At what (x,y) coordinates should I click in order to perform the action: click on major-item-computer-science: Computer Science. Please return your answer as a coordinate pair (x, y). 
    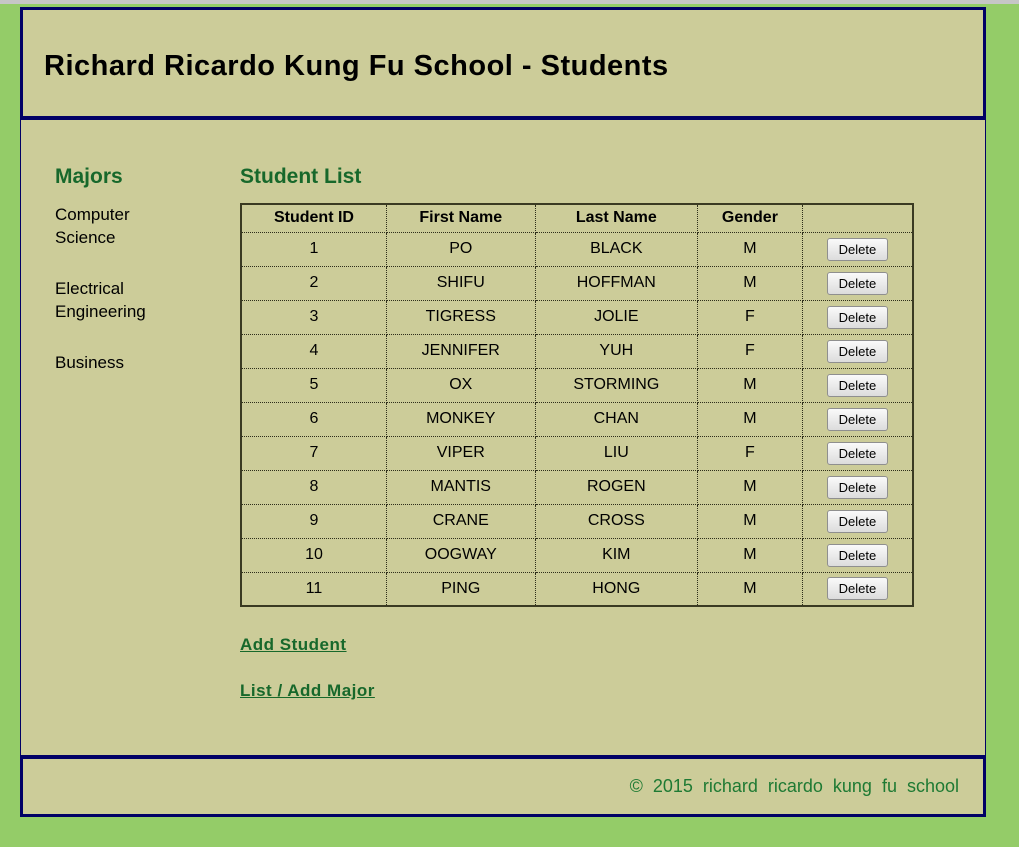
    Looking at the image, I should click on (92, 226).